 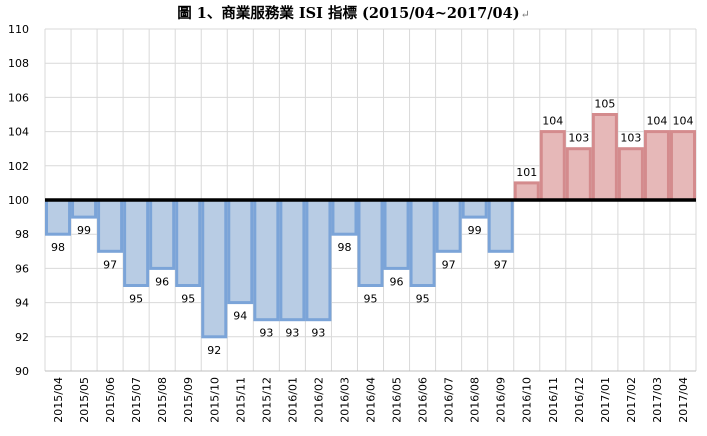 I want to click on x-tick-label: 2016/08, so click(x=475, y=400).